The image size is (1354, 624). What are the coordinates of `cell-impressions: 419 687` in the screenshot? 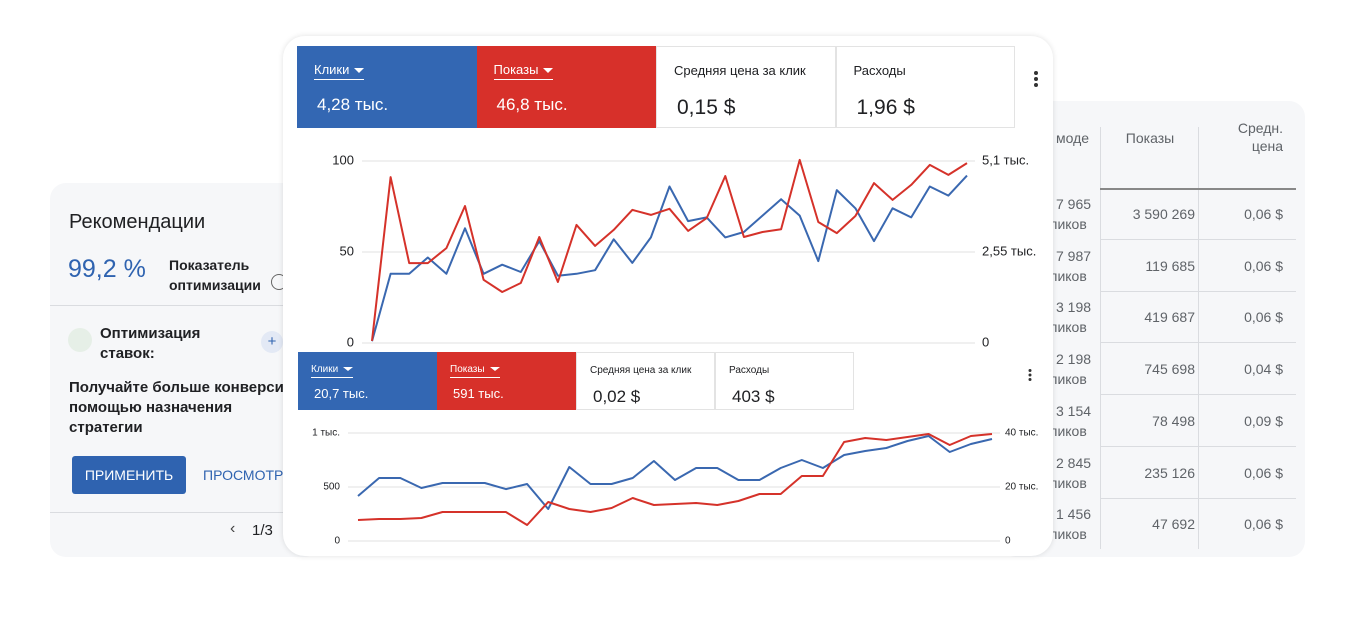 It's located at (1169, 317).